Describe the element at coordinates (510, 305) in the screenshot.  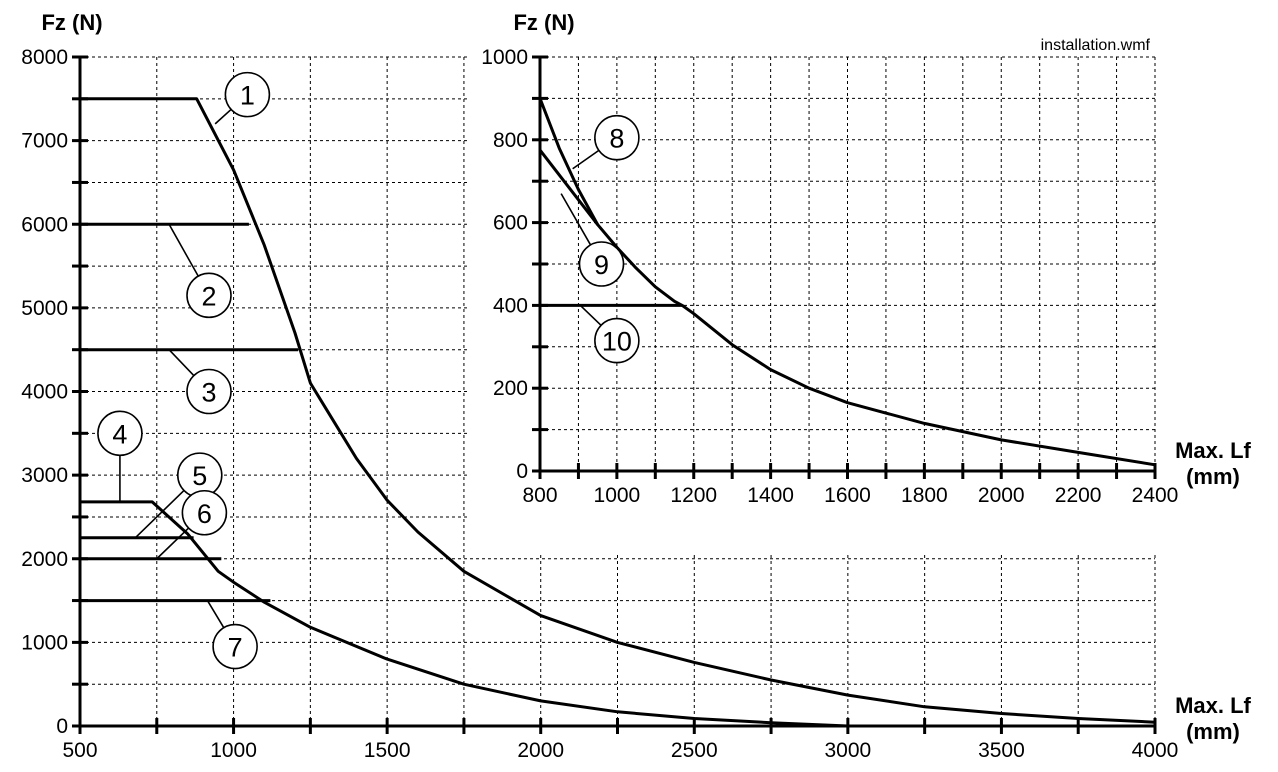
I see `inset-y-tick-label: 400` at that location.